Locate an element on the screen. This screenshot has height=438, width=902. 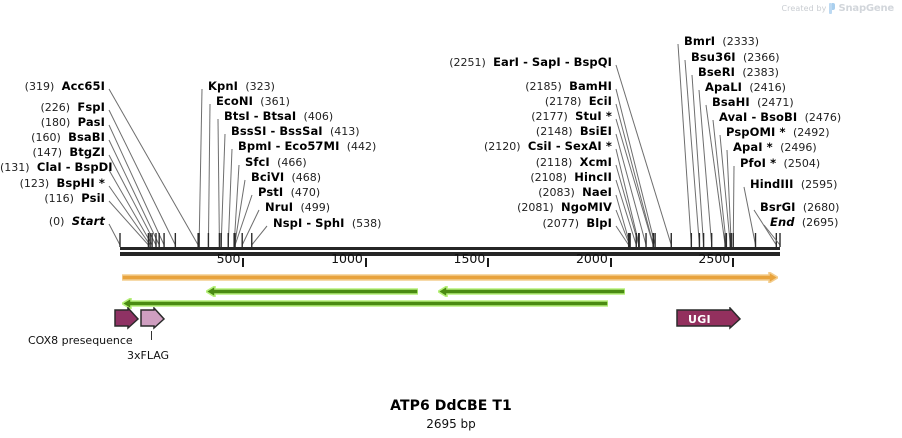
enzyme-name: PsiI is located at coordinates (93, 198).